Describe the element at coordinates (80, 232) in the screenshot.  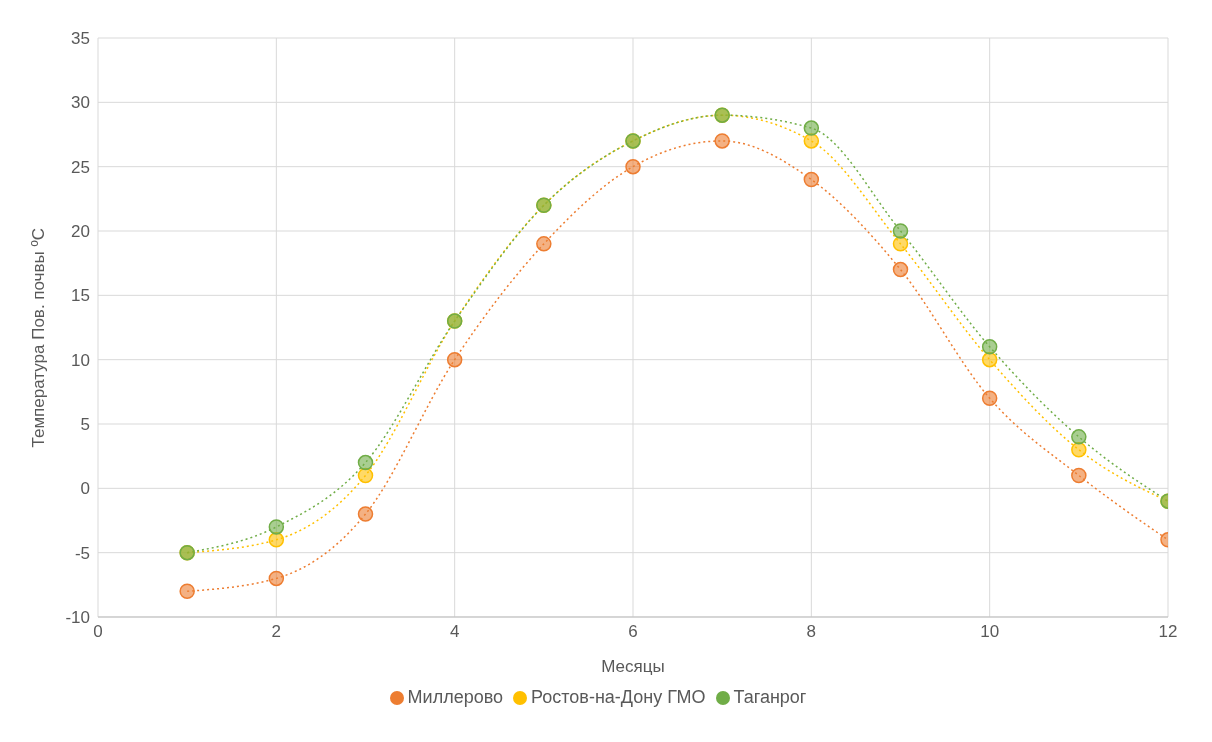
I see `y-tick-label: 20` at that location.